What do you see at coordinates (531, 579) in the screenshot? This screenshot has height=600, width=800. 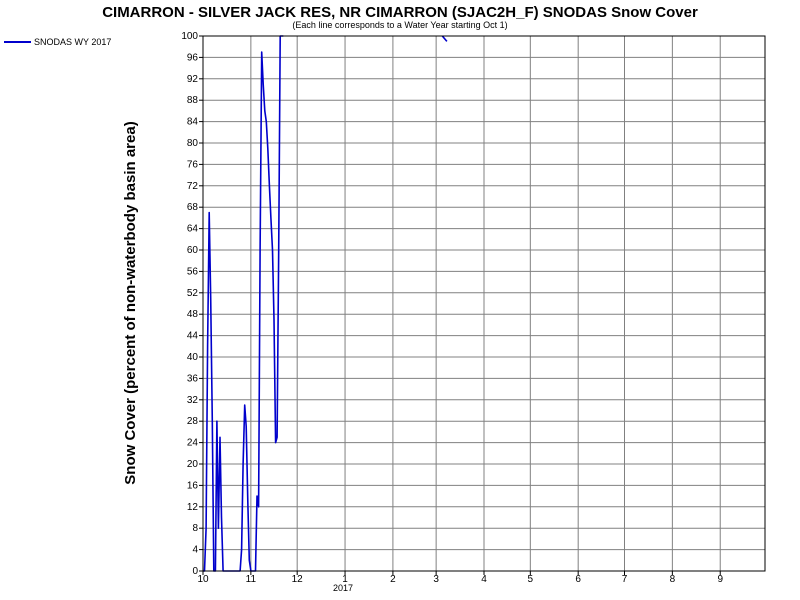 I see `x-tick-label: 5` at bounding box center [531, 579].